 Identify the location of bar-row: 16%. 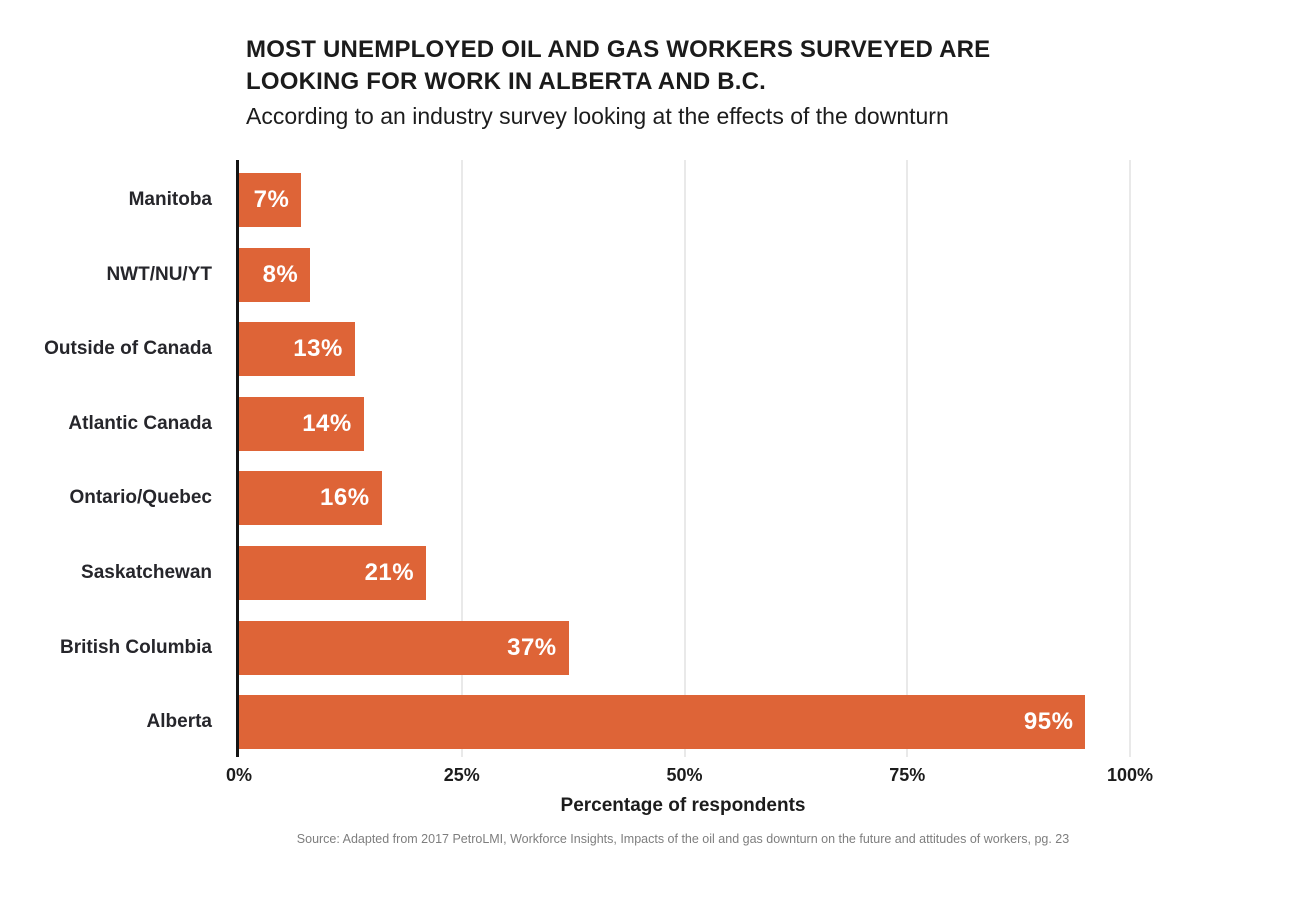
(310, 498).